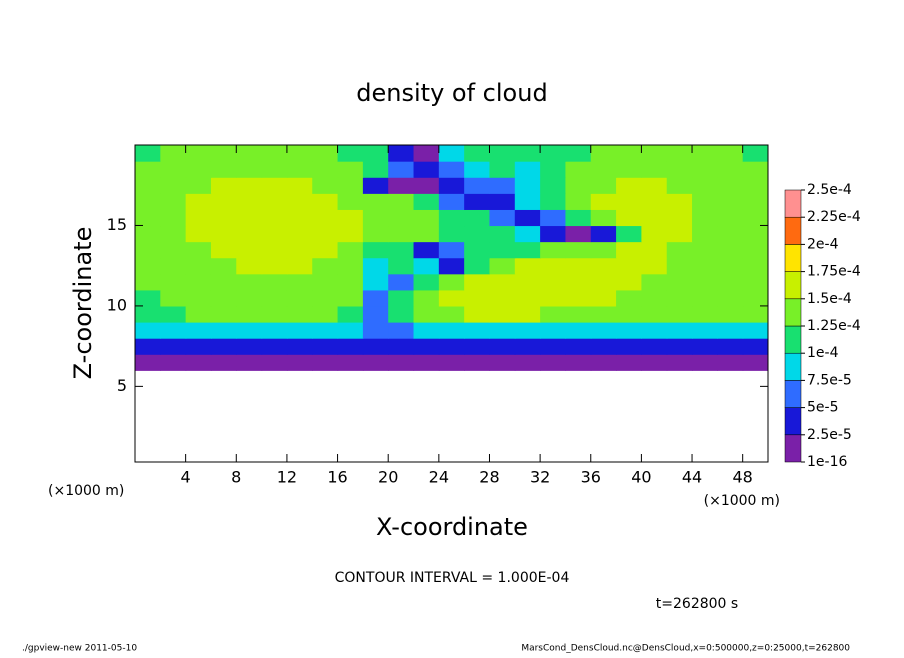  What do you see at coordinates (117, 304) in the screenshot?
I see `y-tick-label: 10` at bounding box center [117, 304].